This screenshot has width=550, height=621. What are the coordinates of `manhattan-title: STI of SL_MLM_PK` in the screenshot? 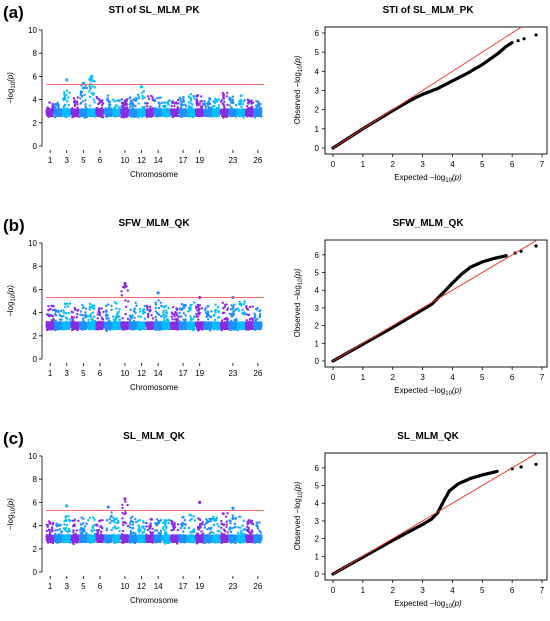 It's located at (154, 10).